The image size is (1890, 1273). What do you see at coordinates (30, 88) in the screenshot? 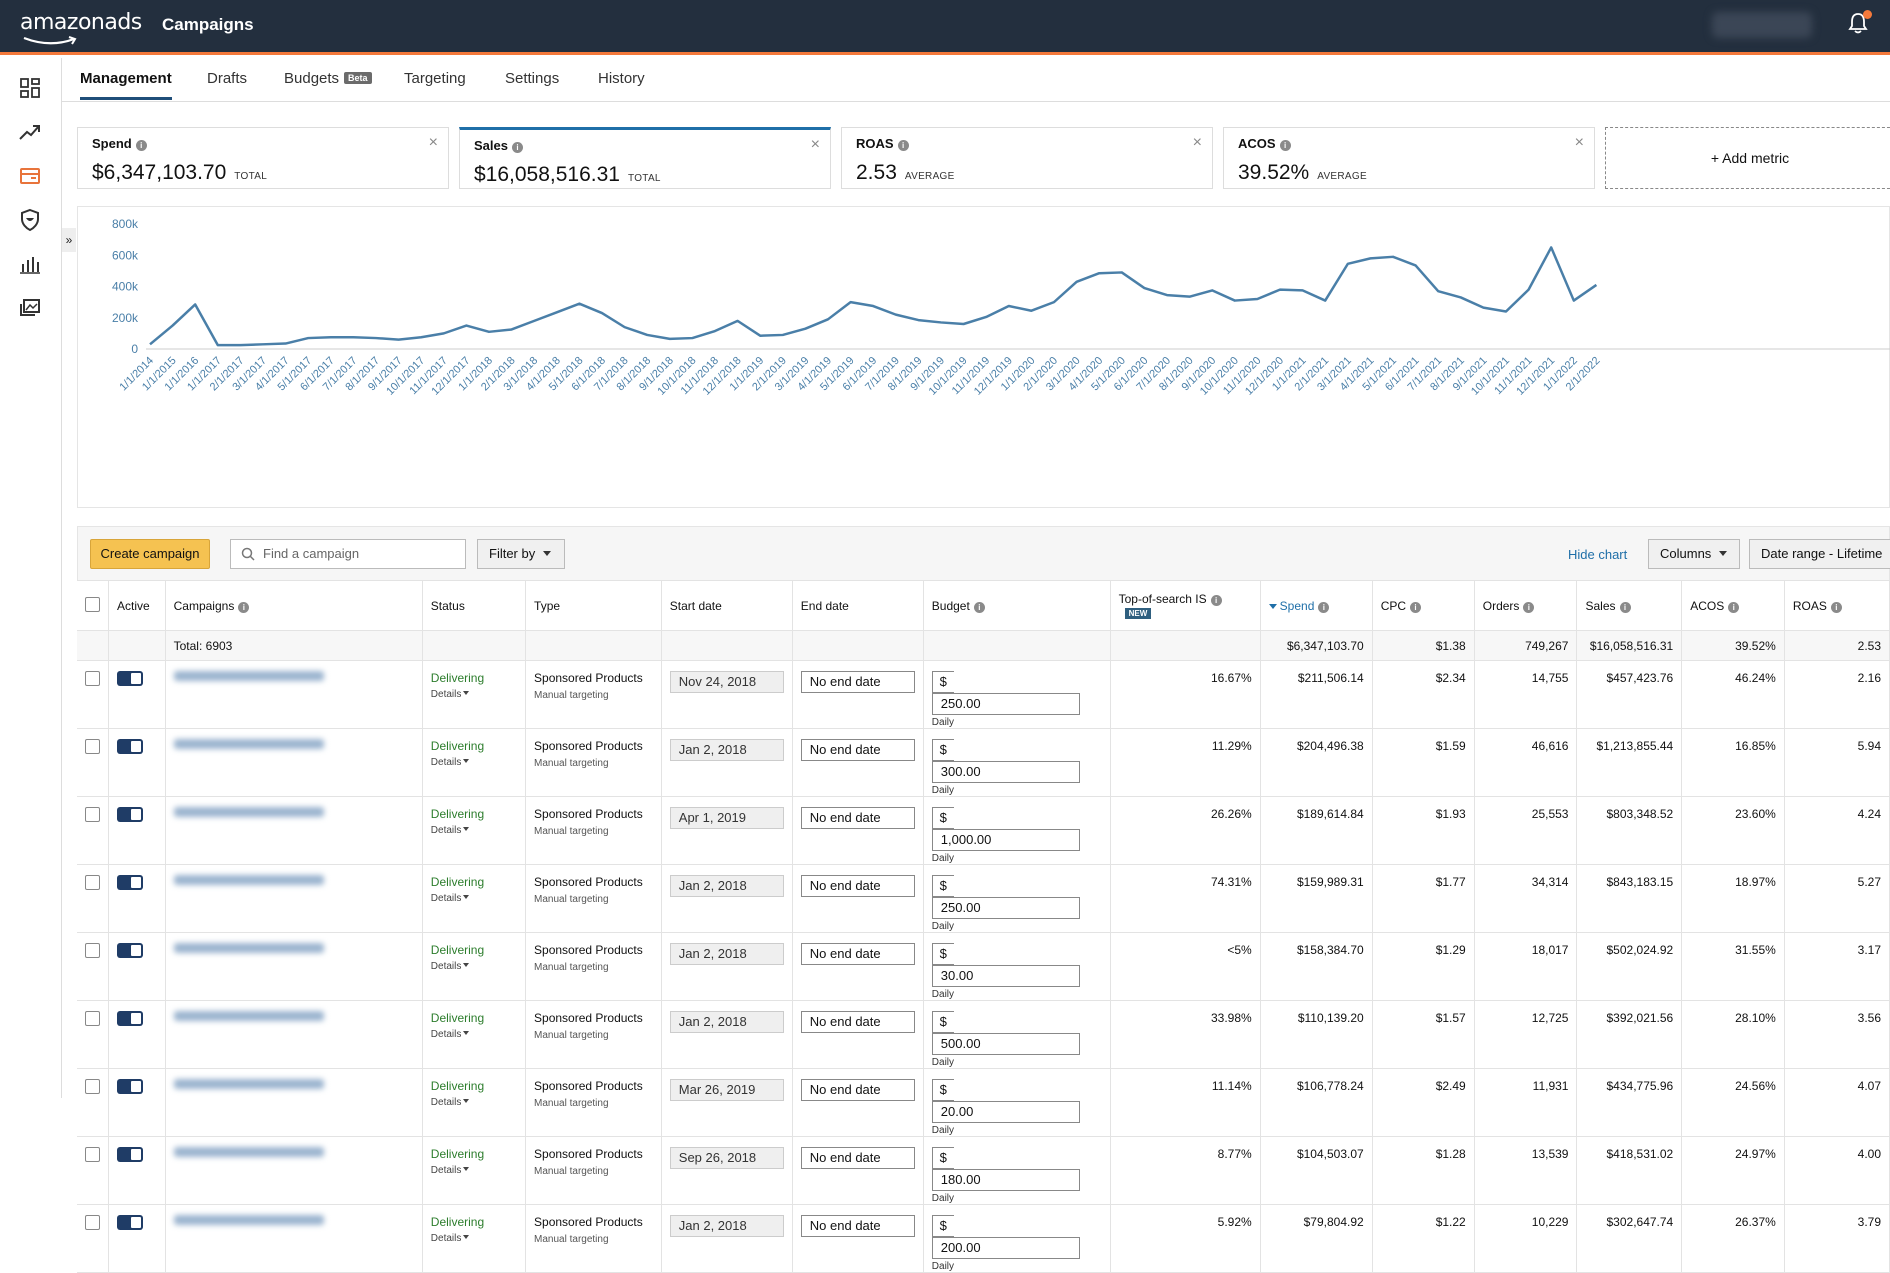
I see `dashboard-icon` at bounding box center [30, 88].